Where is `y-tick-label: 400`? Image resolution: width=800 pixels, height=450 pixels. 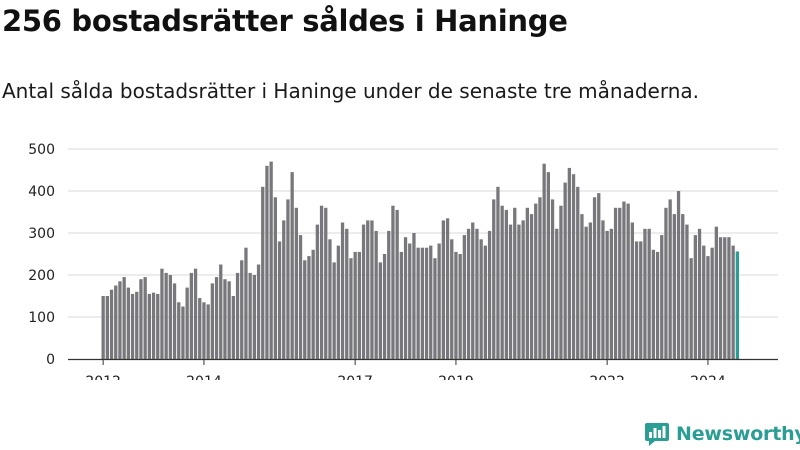 y-tick-label: 400 is located at coordinates (41, 192).